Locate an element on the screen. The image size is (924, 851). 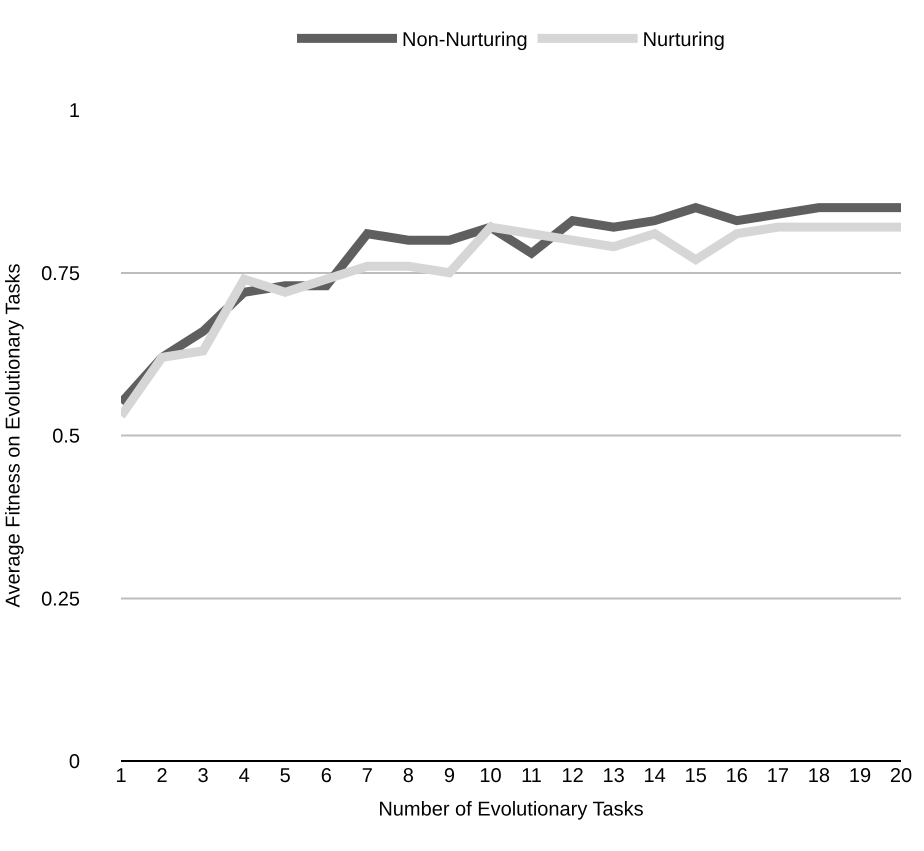
x-tick-label: 4 is located at coordinates (244, 776).